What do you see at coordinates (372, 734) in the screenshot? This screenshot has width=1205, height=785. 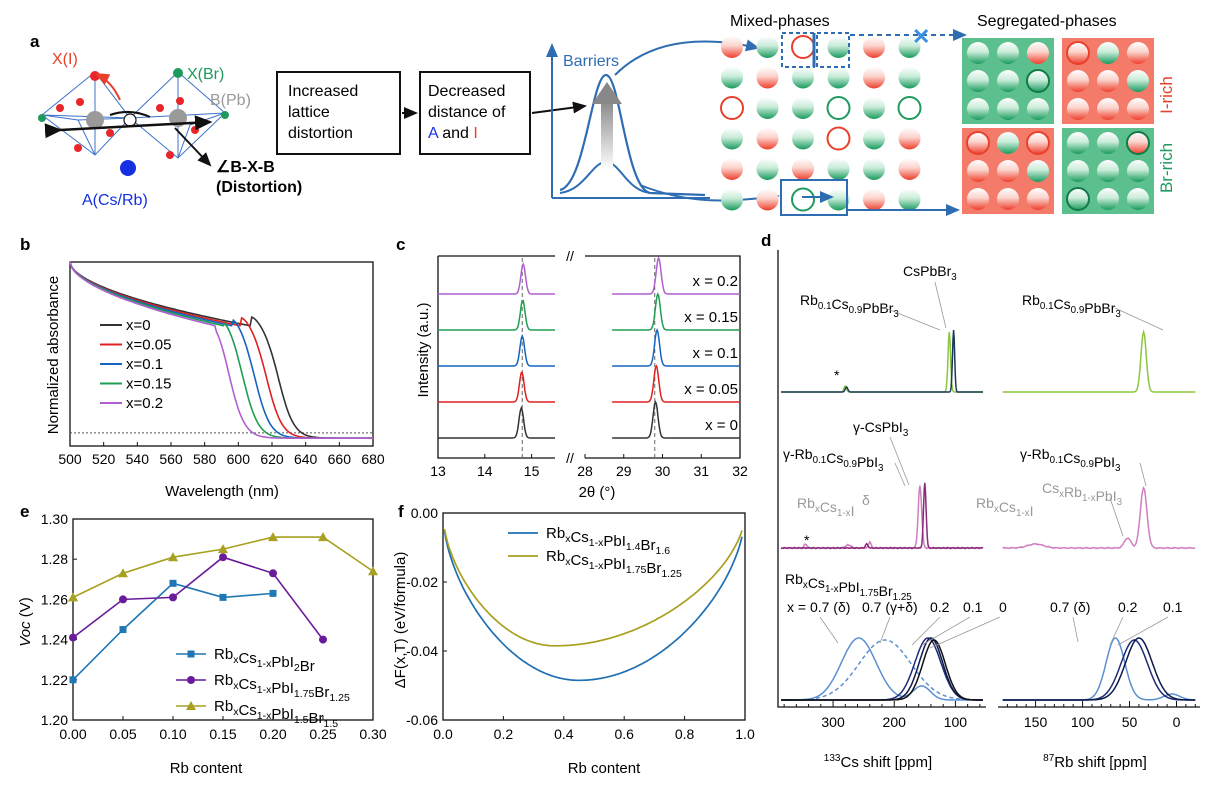 I see `e-xtick-label: 0.30` at bounding box center [372, 734].